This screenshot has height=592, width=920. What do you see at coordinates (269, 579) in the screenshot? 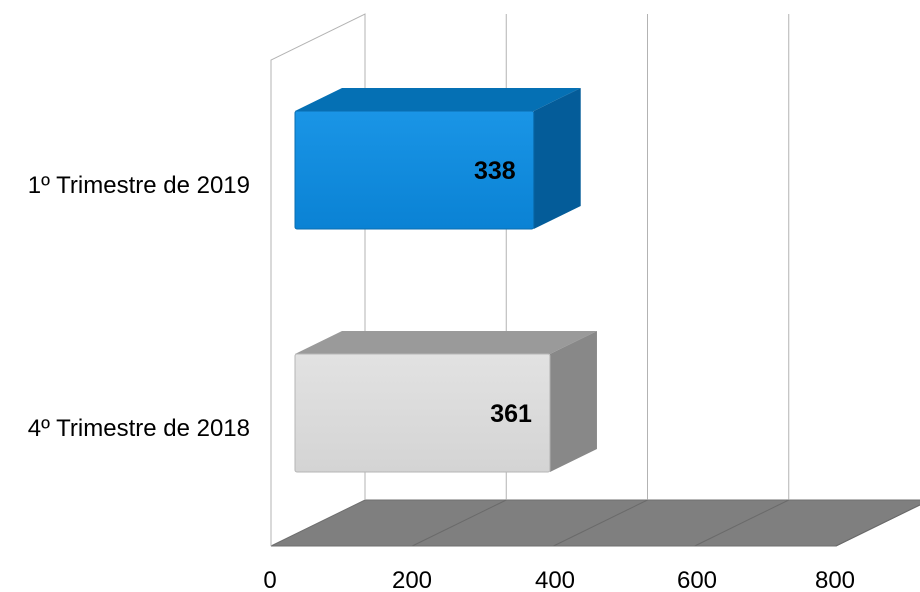
I see `x-tick-label: 0` at bounding box center [269, 579].